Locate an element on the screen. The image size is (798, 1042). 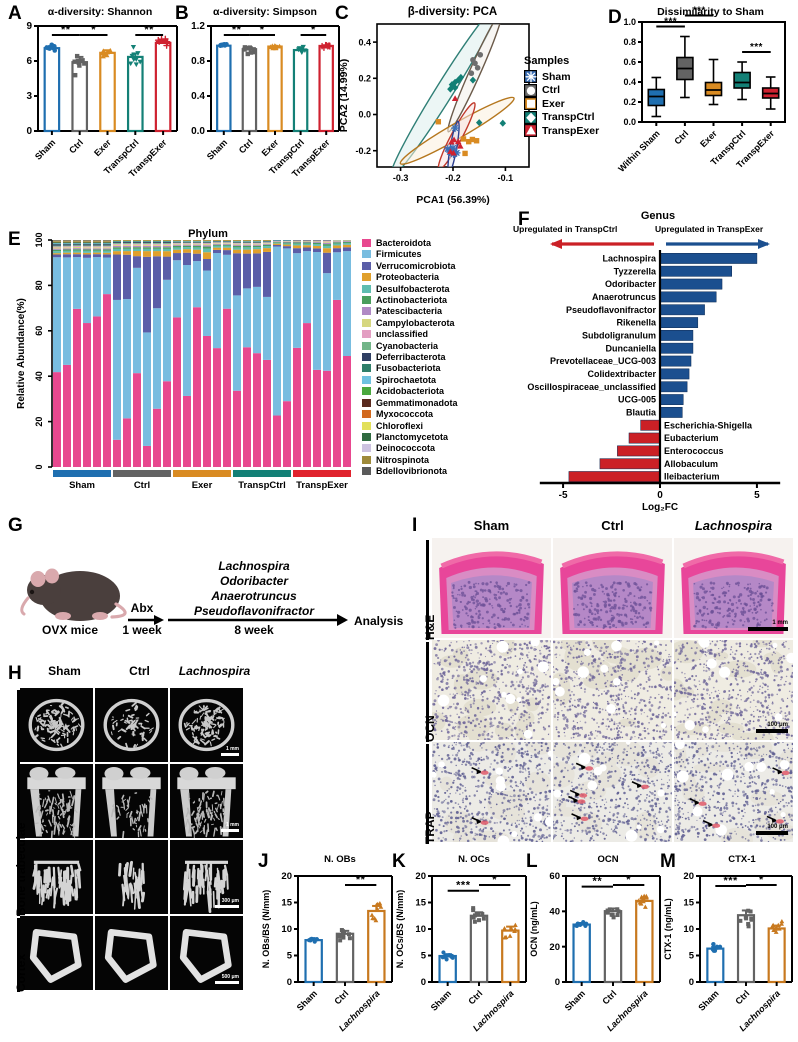
legend-item-ctrl: Ctrl is located at coordinates (561, 90).